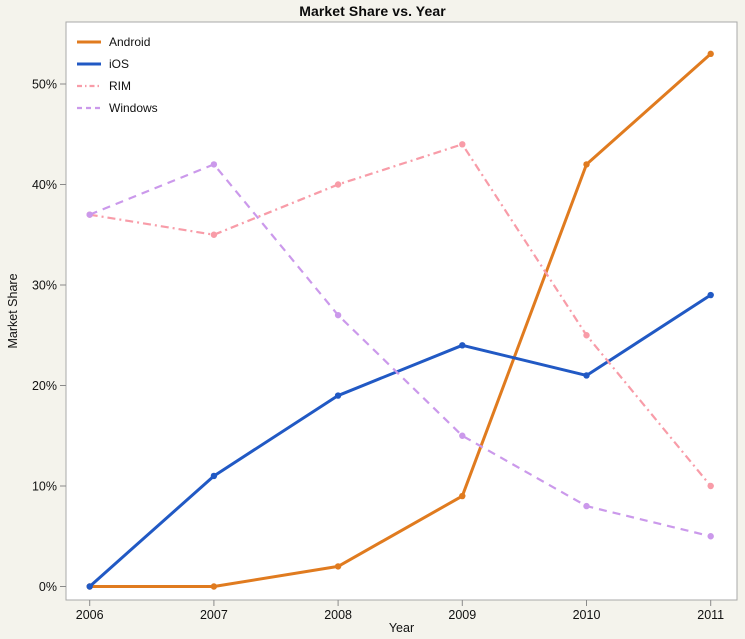 This screenshot has width=745, height=639. What do you see at coordinates (90, 615) in the screenshot?
I see `x-tick-label: 2006` at bounding box center [90, 615].